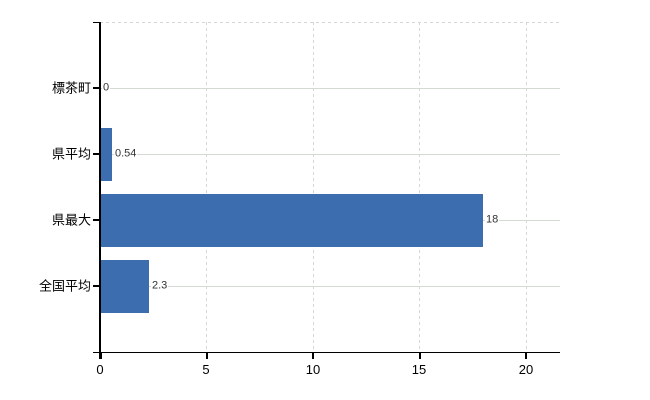 This screenshot has height=400, width=650. What do you see at coordinates (330, 22) in the screenshot?
I see `plot-top-border` at bounding box center [330, 22].